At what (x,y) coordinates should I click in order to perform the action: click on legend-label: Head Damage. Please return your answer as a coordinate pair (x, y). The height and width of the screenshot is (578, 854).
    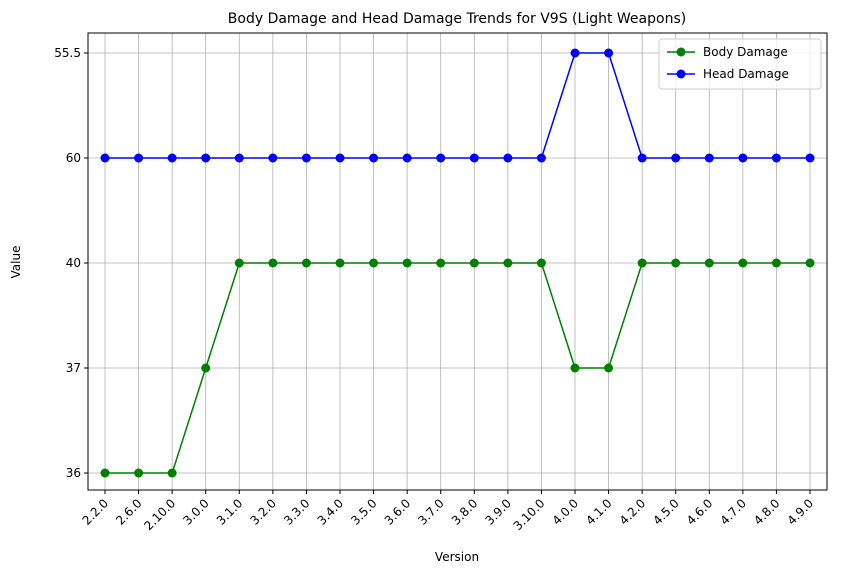
    Looking at the image, I should click on (746, 74).